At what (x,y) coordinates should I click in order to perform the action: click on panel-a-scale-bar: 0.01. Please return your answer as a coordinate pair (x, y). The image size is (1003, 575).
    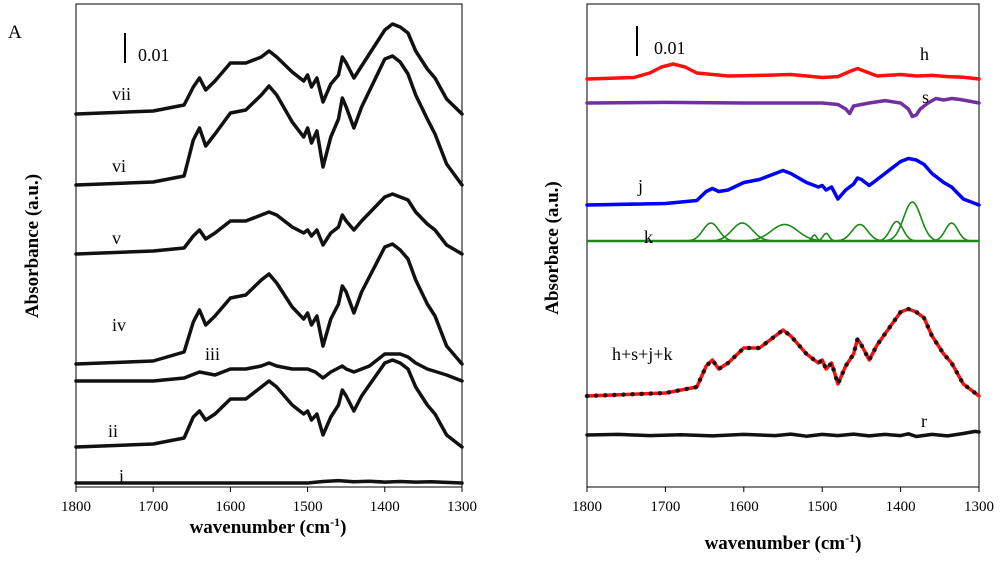
    Looking at the image, I should click on (147, 49).